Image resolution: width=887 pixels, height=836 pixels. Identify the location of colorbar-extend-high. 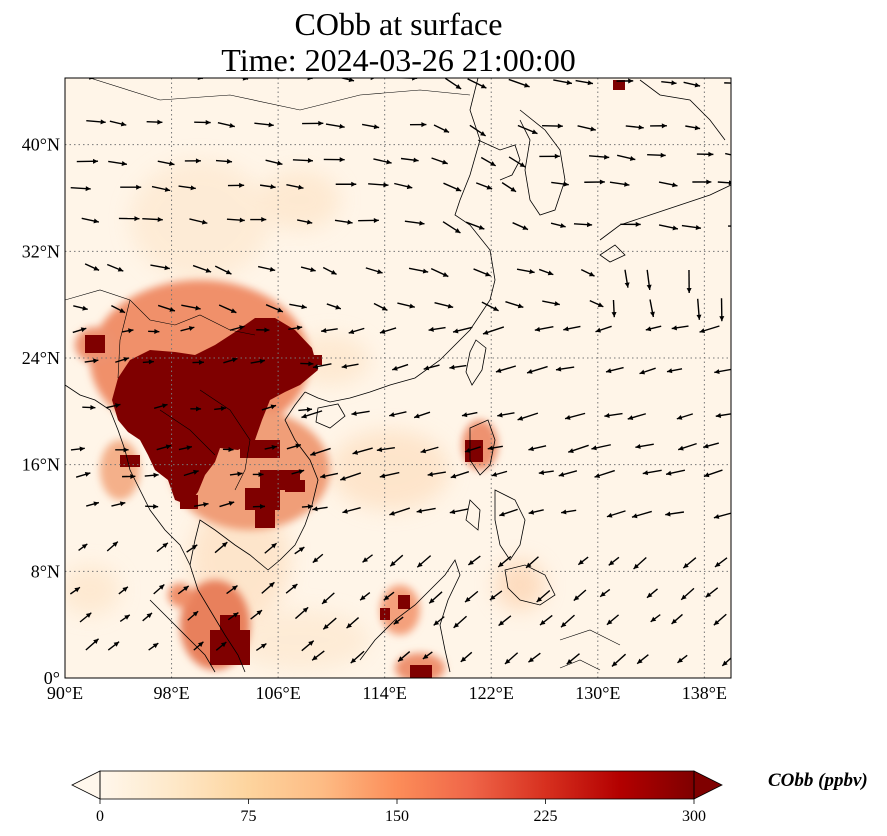
(708, 785).